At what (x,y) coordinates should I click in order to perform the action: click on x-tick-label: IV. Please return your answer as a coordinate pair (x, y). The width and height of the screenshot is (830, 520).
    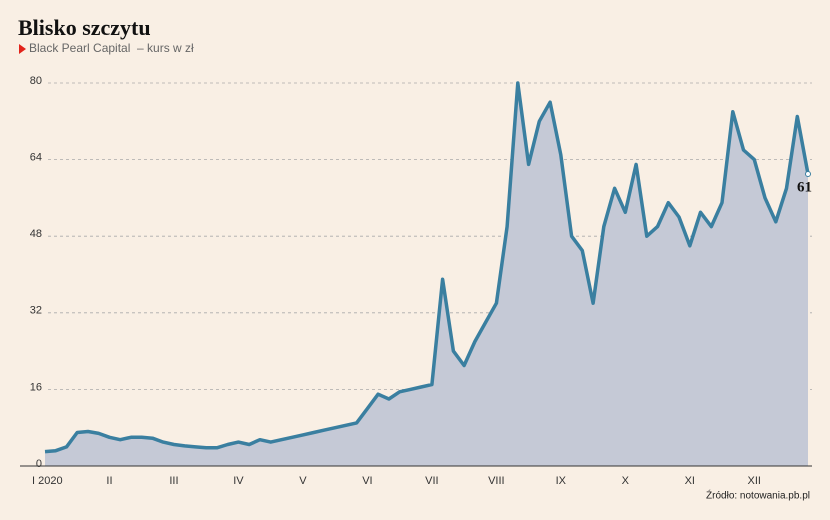
    Looking at the image, I should click on (238, 481).